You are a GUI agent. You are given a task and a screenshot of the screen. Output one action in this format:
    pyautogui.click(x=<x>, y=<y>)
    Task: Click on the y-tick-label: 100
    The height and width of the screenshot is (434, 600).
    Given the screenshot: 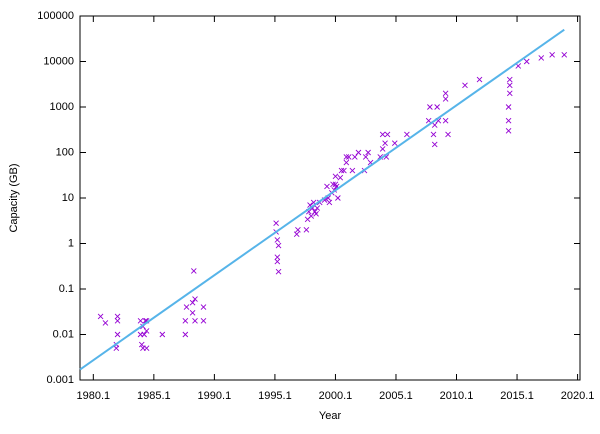 What is the action you would take?
    pyautogui.click(x=65, y=152)
    